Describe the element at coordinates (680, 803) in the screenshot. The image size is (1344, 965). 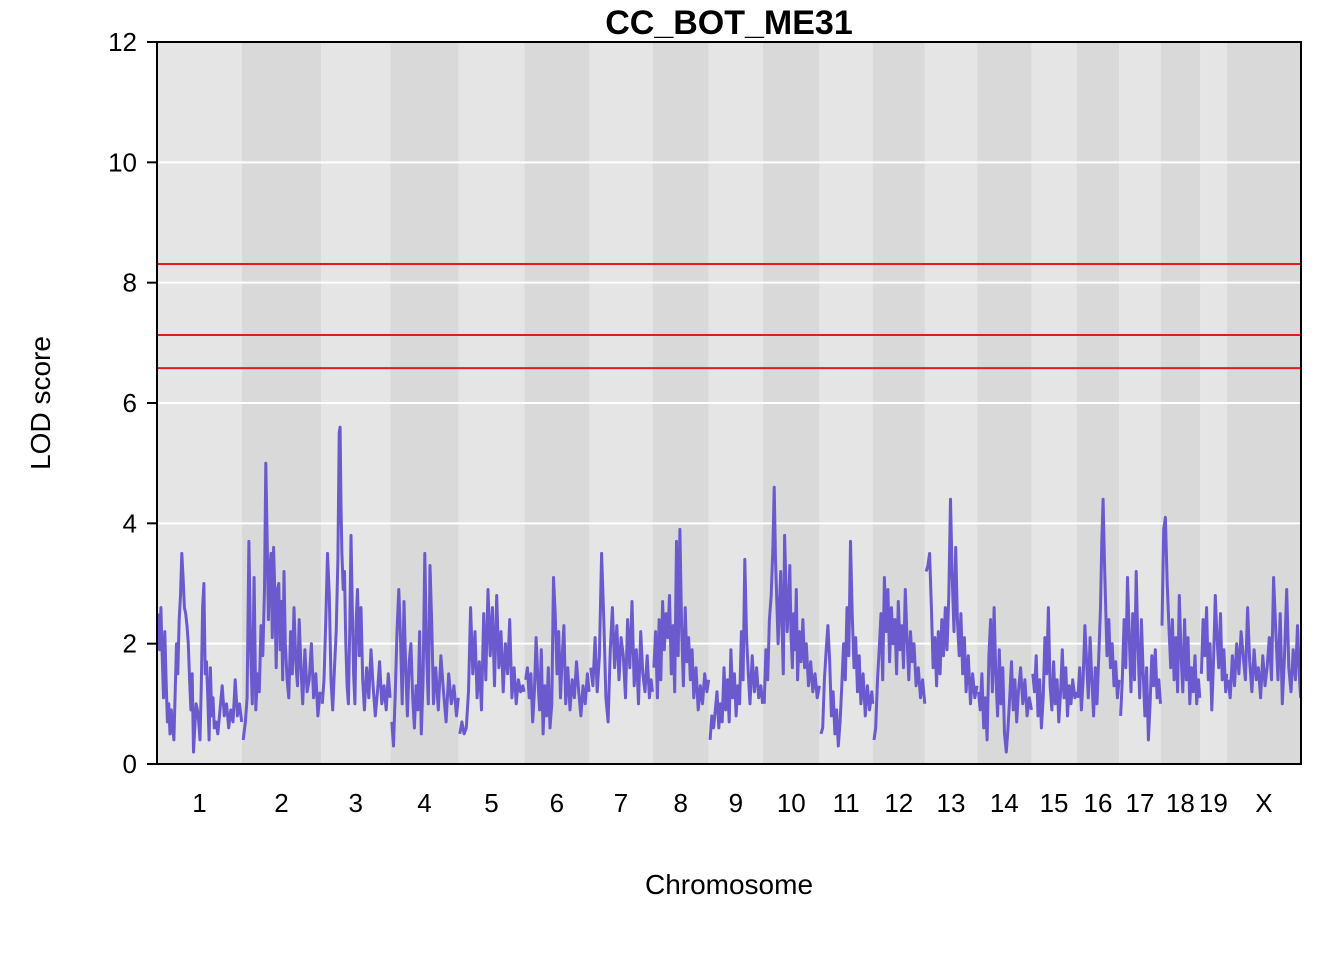
I see `x-tick-label-8: 8` at that location.